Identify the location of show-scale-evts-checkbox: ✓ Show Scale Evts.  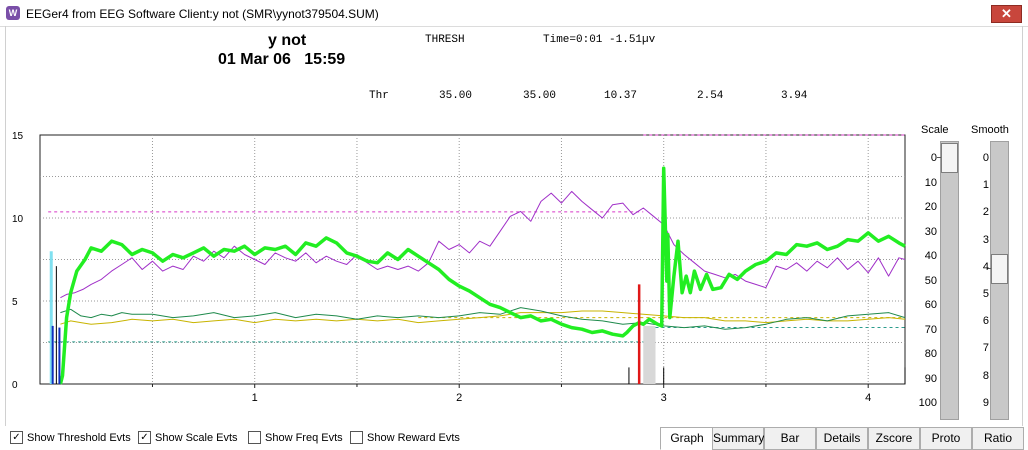
(188, 437).